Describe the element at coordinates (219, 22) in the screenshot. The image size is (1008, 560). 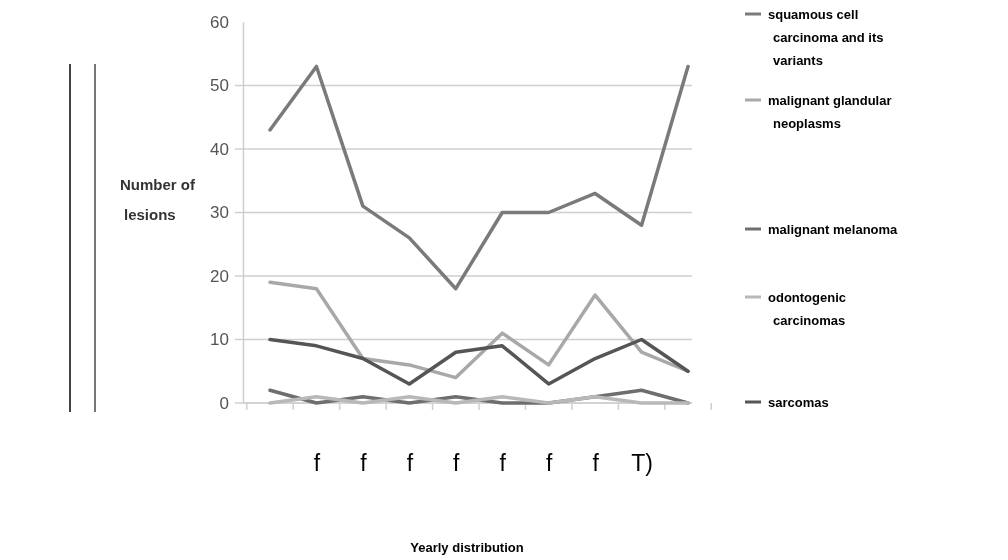
I see `y-tick-label: 60` at that location.